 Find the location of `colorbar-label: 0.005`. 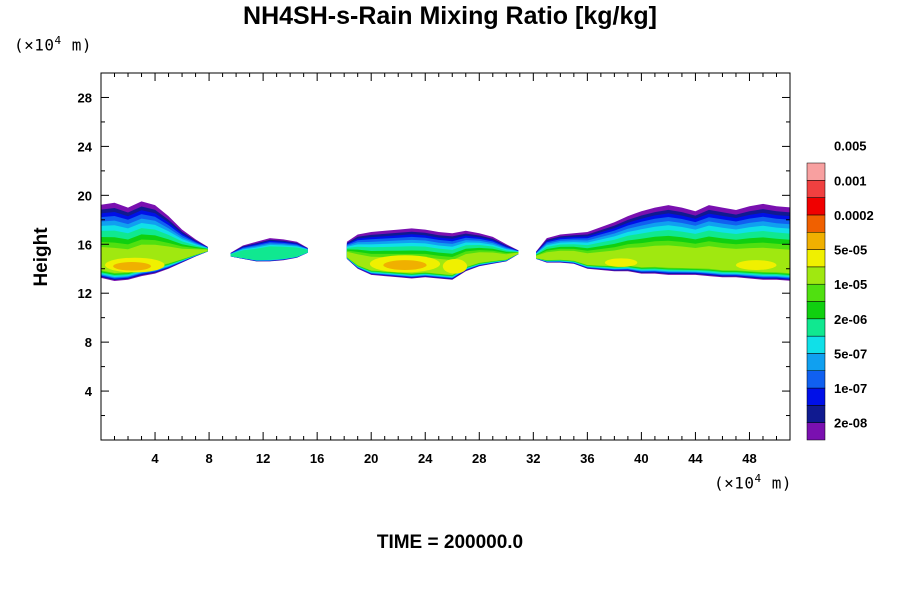

colorbar-label: 0.005 is located at coordinates (850, 146).